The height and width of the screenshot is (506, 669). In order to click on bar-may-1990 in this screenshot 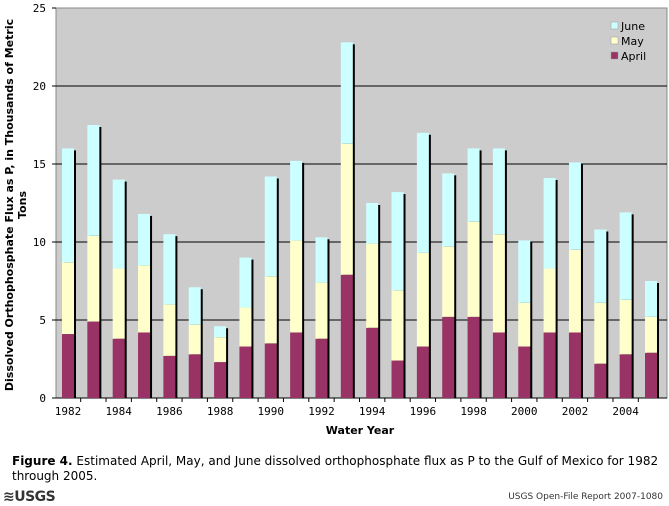, I will do `click(270, 310)`.